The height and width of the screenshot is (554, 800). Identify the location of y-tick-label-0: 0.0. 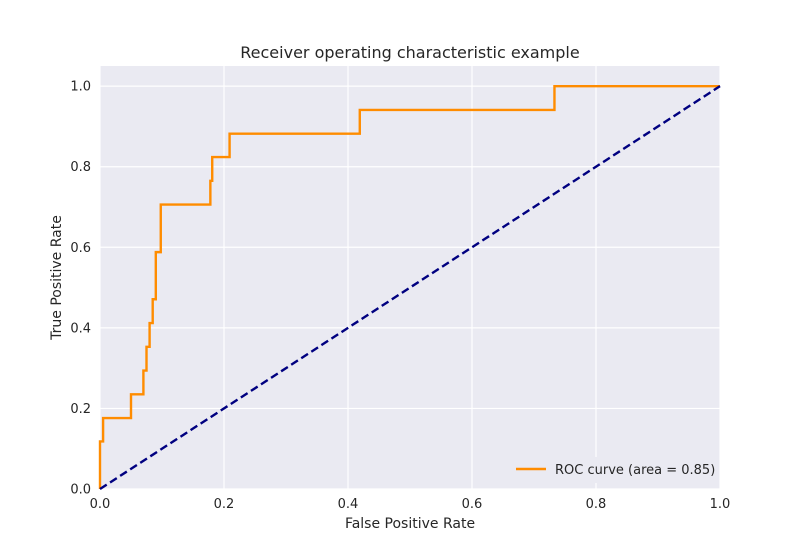
(80, 490).